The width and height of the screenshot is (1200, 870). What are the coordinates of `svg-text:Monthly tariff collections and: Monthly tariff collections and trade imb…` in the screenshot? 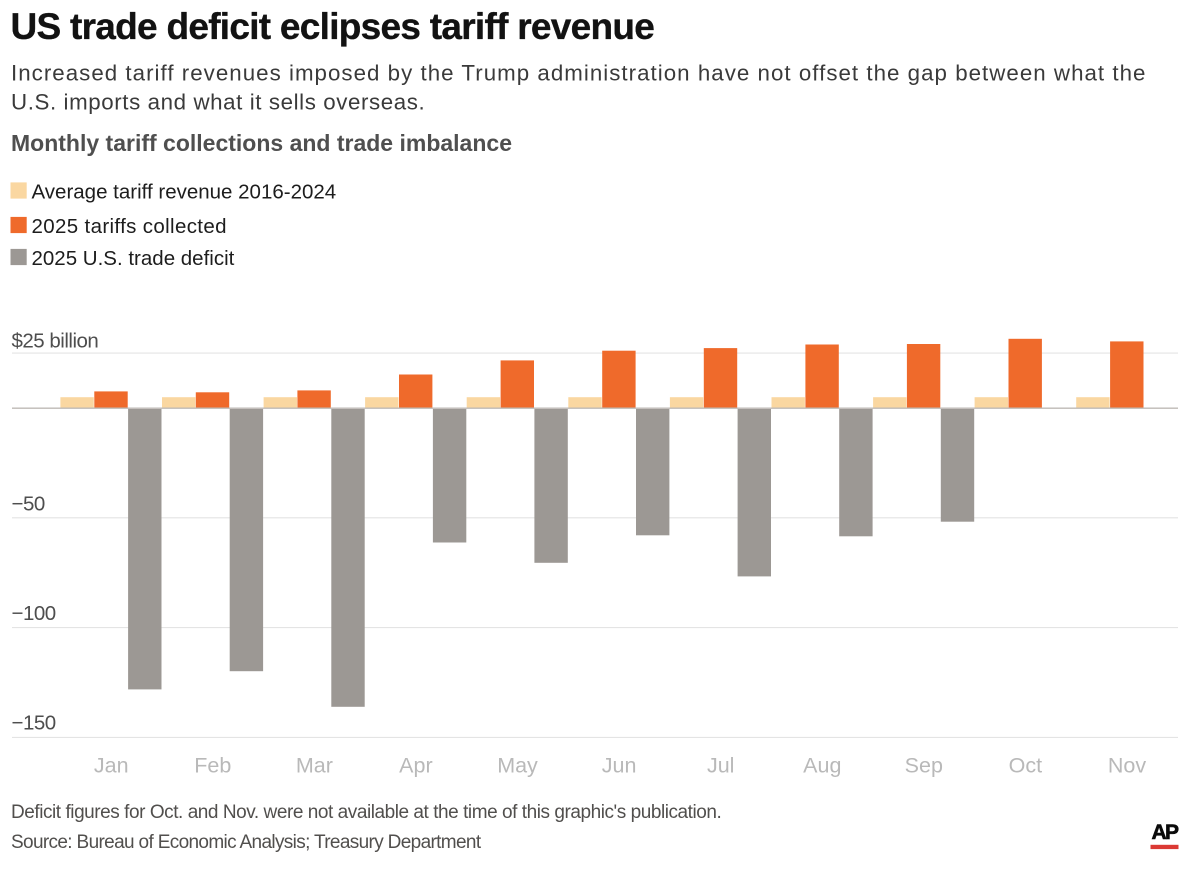 It's located at (261, 143).